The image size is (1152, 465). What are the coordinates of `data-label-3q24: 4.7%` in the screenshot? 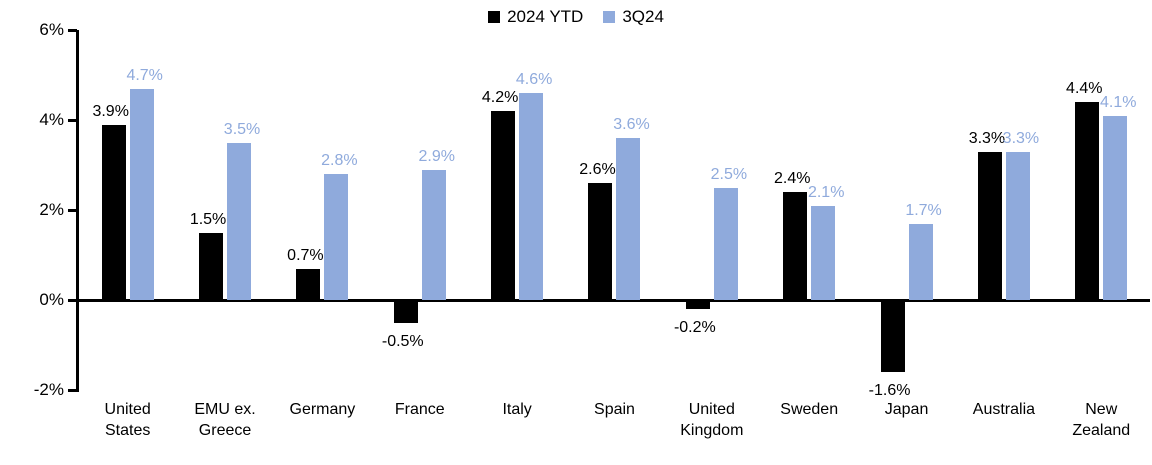 It's located at (144, 75).